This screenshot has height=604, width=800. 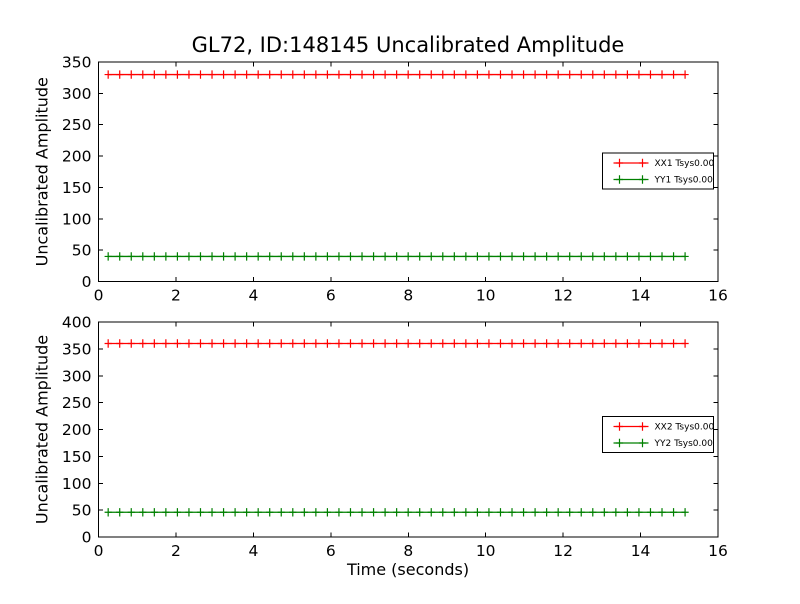 What do you see at coordinates (396, 74) in the screenshot?
I see `series-markers-XX1` at bounding box center [396, 74].